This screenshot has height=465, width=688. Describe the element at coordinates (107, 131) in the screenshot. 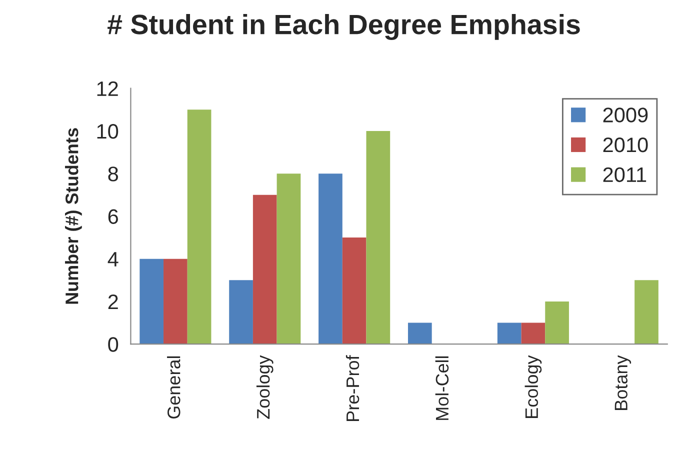

I see `y-tick-label: 10` at that location.